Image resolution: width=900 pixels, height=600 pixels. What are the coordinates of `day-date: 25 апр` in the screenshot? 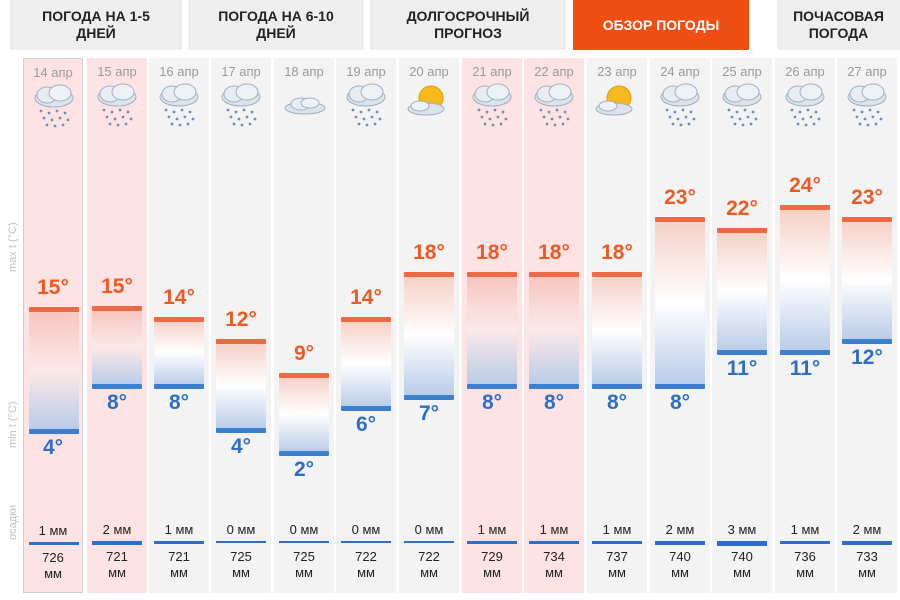 It's located at (742, 71).